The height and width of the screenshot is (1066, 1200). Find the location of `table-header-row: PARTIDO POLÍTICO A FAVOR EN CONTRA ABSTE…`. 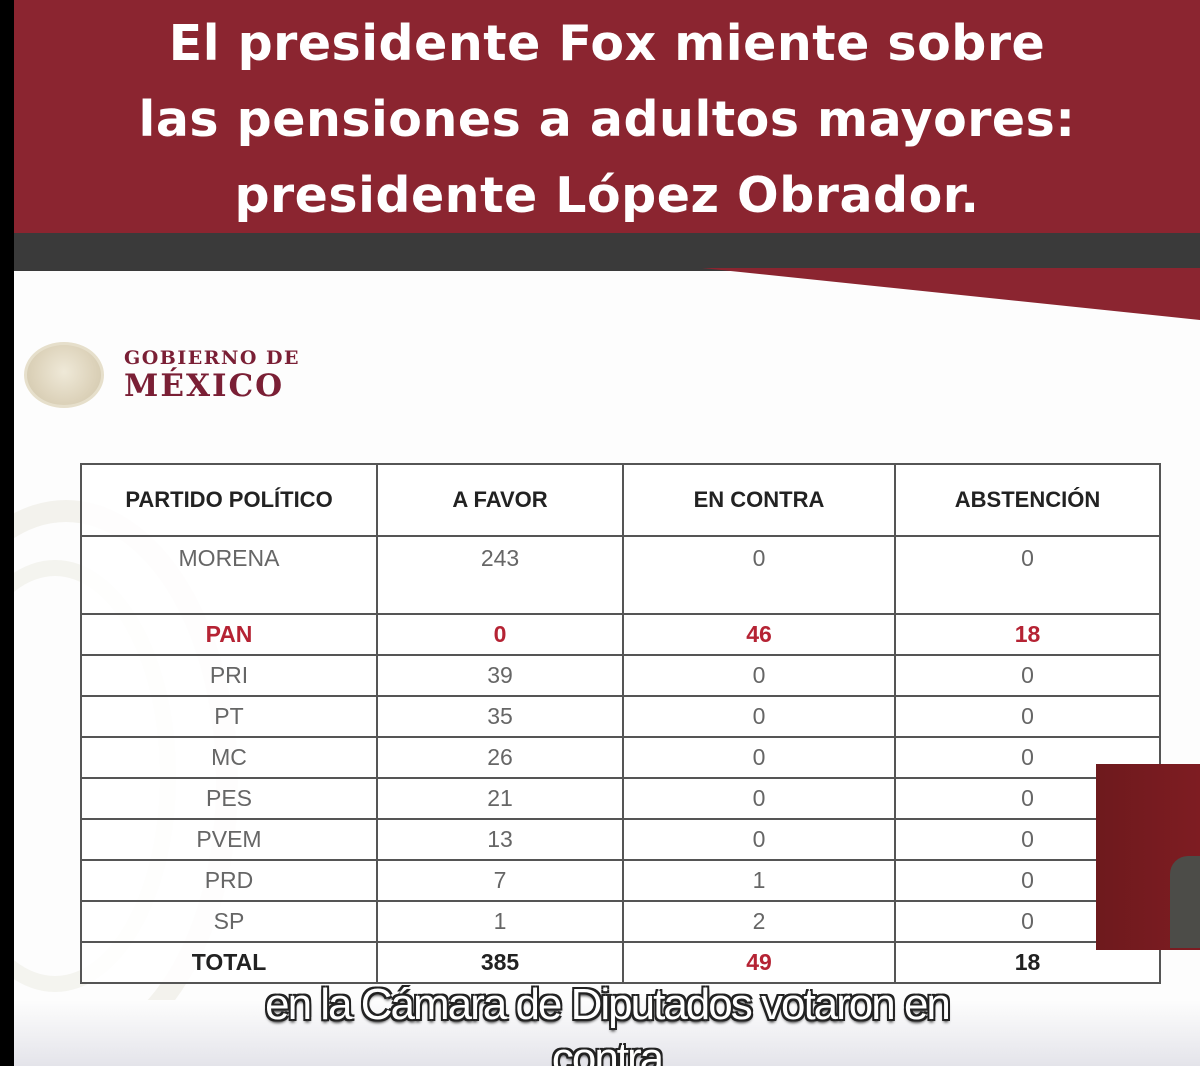

table-header-row: PARTIDO POLÍTICO A FAVOR EN CONTRA ABSTE… is located at coordinates (620, 500).